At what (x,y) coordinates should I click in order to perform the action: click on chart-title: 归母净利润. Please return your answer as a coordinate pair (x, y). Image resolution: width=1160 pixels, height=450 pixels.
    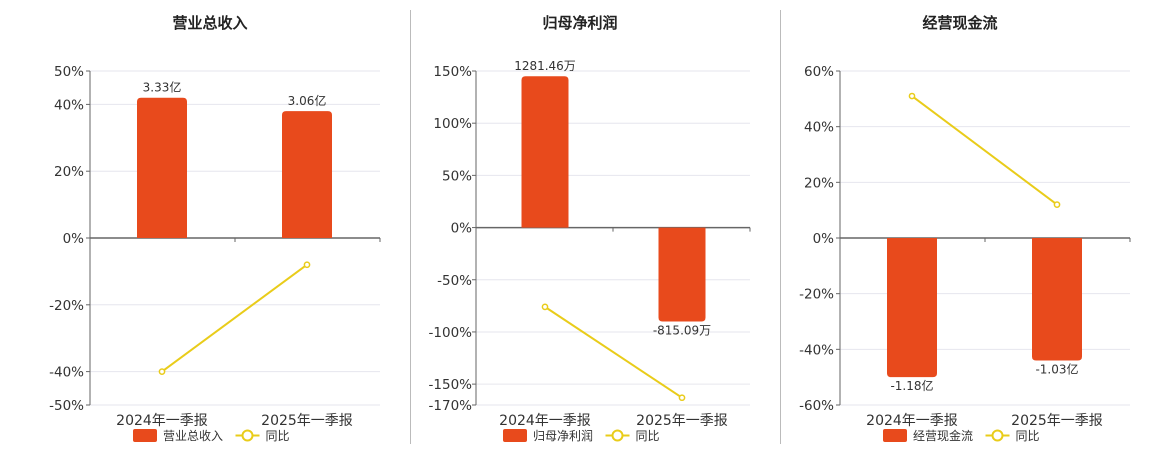
    Looking at the image, I should click on (579, 23).